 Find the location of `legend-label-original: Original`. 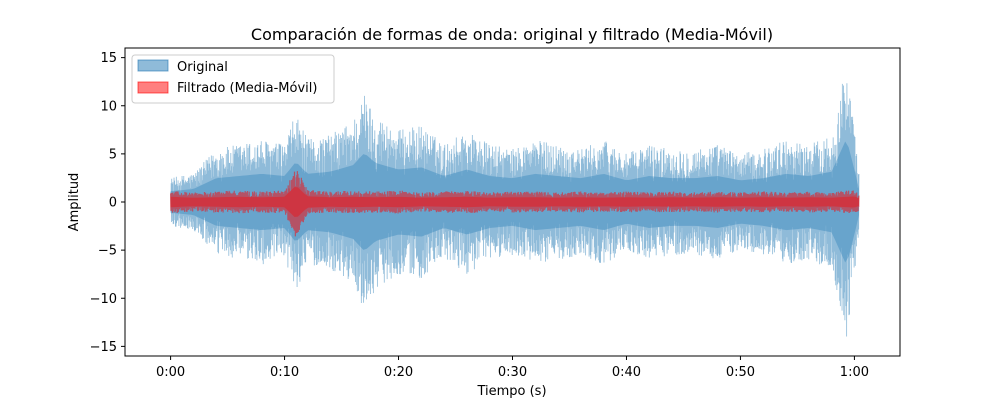

legend-label-original: Original is located at coordinates (202, 67).